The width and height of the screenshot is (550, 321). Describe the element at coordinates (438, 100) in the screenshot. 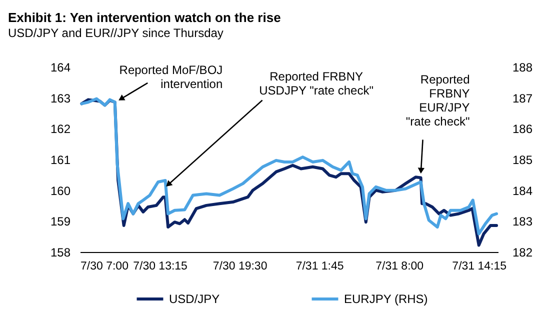

I see `annotation: Reported FRBNY EUR/JPY "rate check"` at that location.